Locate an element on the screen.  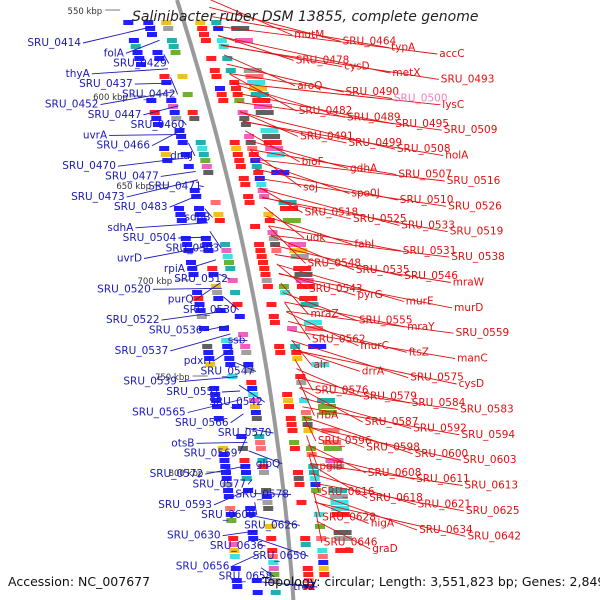
gene-label-sdhb: sdhB is located at coordinates (198, 218).